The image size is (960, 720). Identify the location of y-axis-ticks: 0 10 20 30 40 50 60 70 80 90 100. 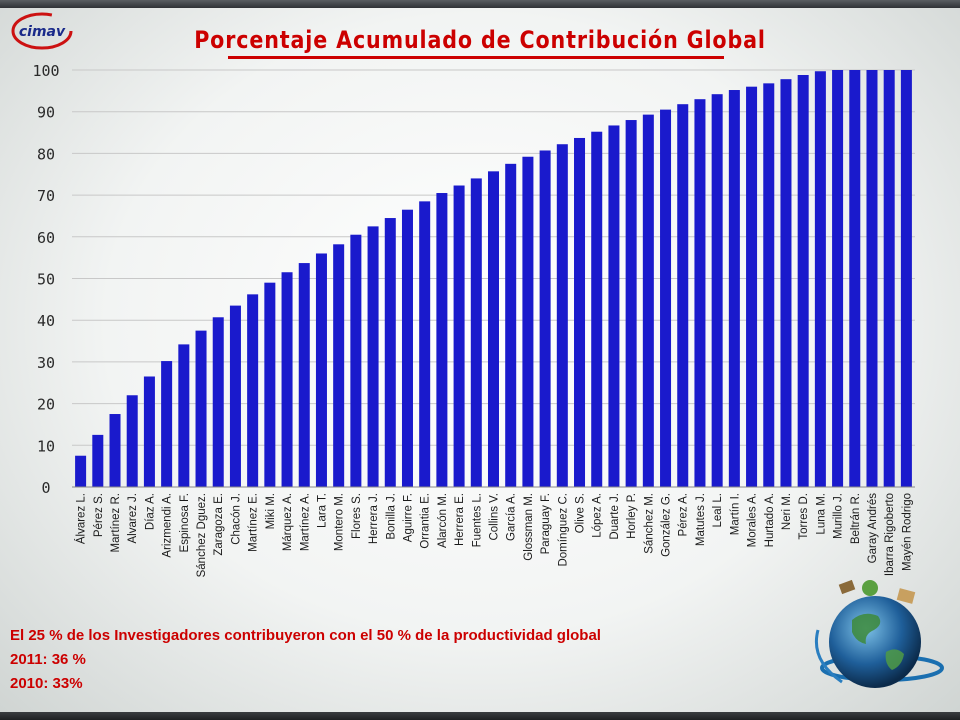
(45, 279).